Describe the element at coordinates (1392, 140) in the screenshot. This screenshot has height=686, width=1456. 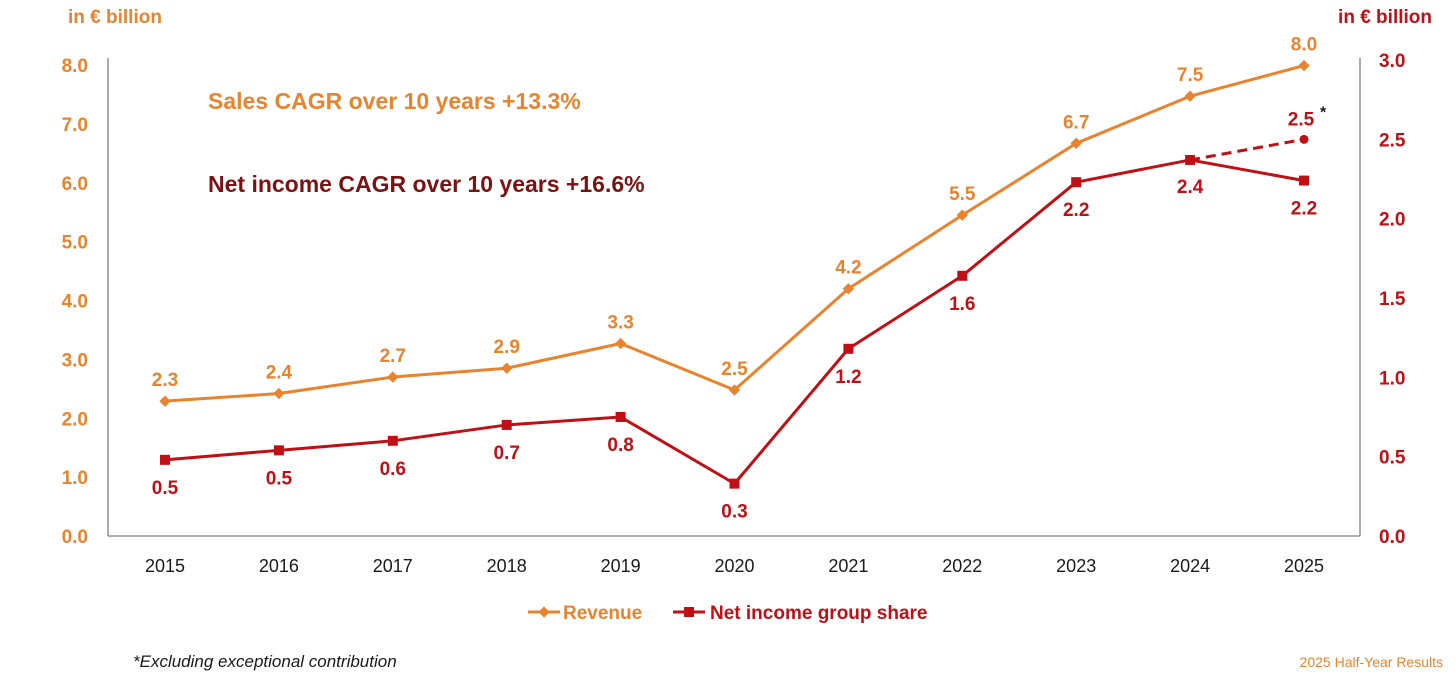
I see `right-tick-label: 2.5` at that location.